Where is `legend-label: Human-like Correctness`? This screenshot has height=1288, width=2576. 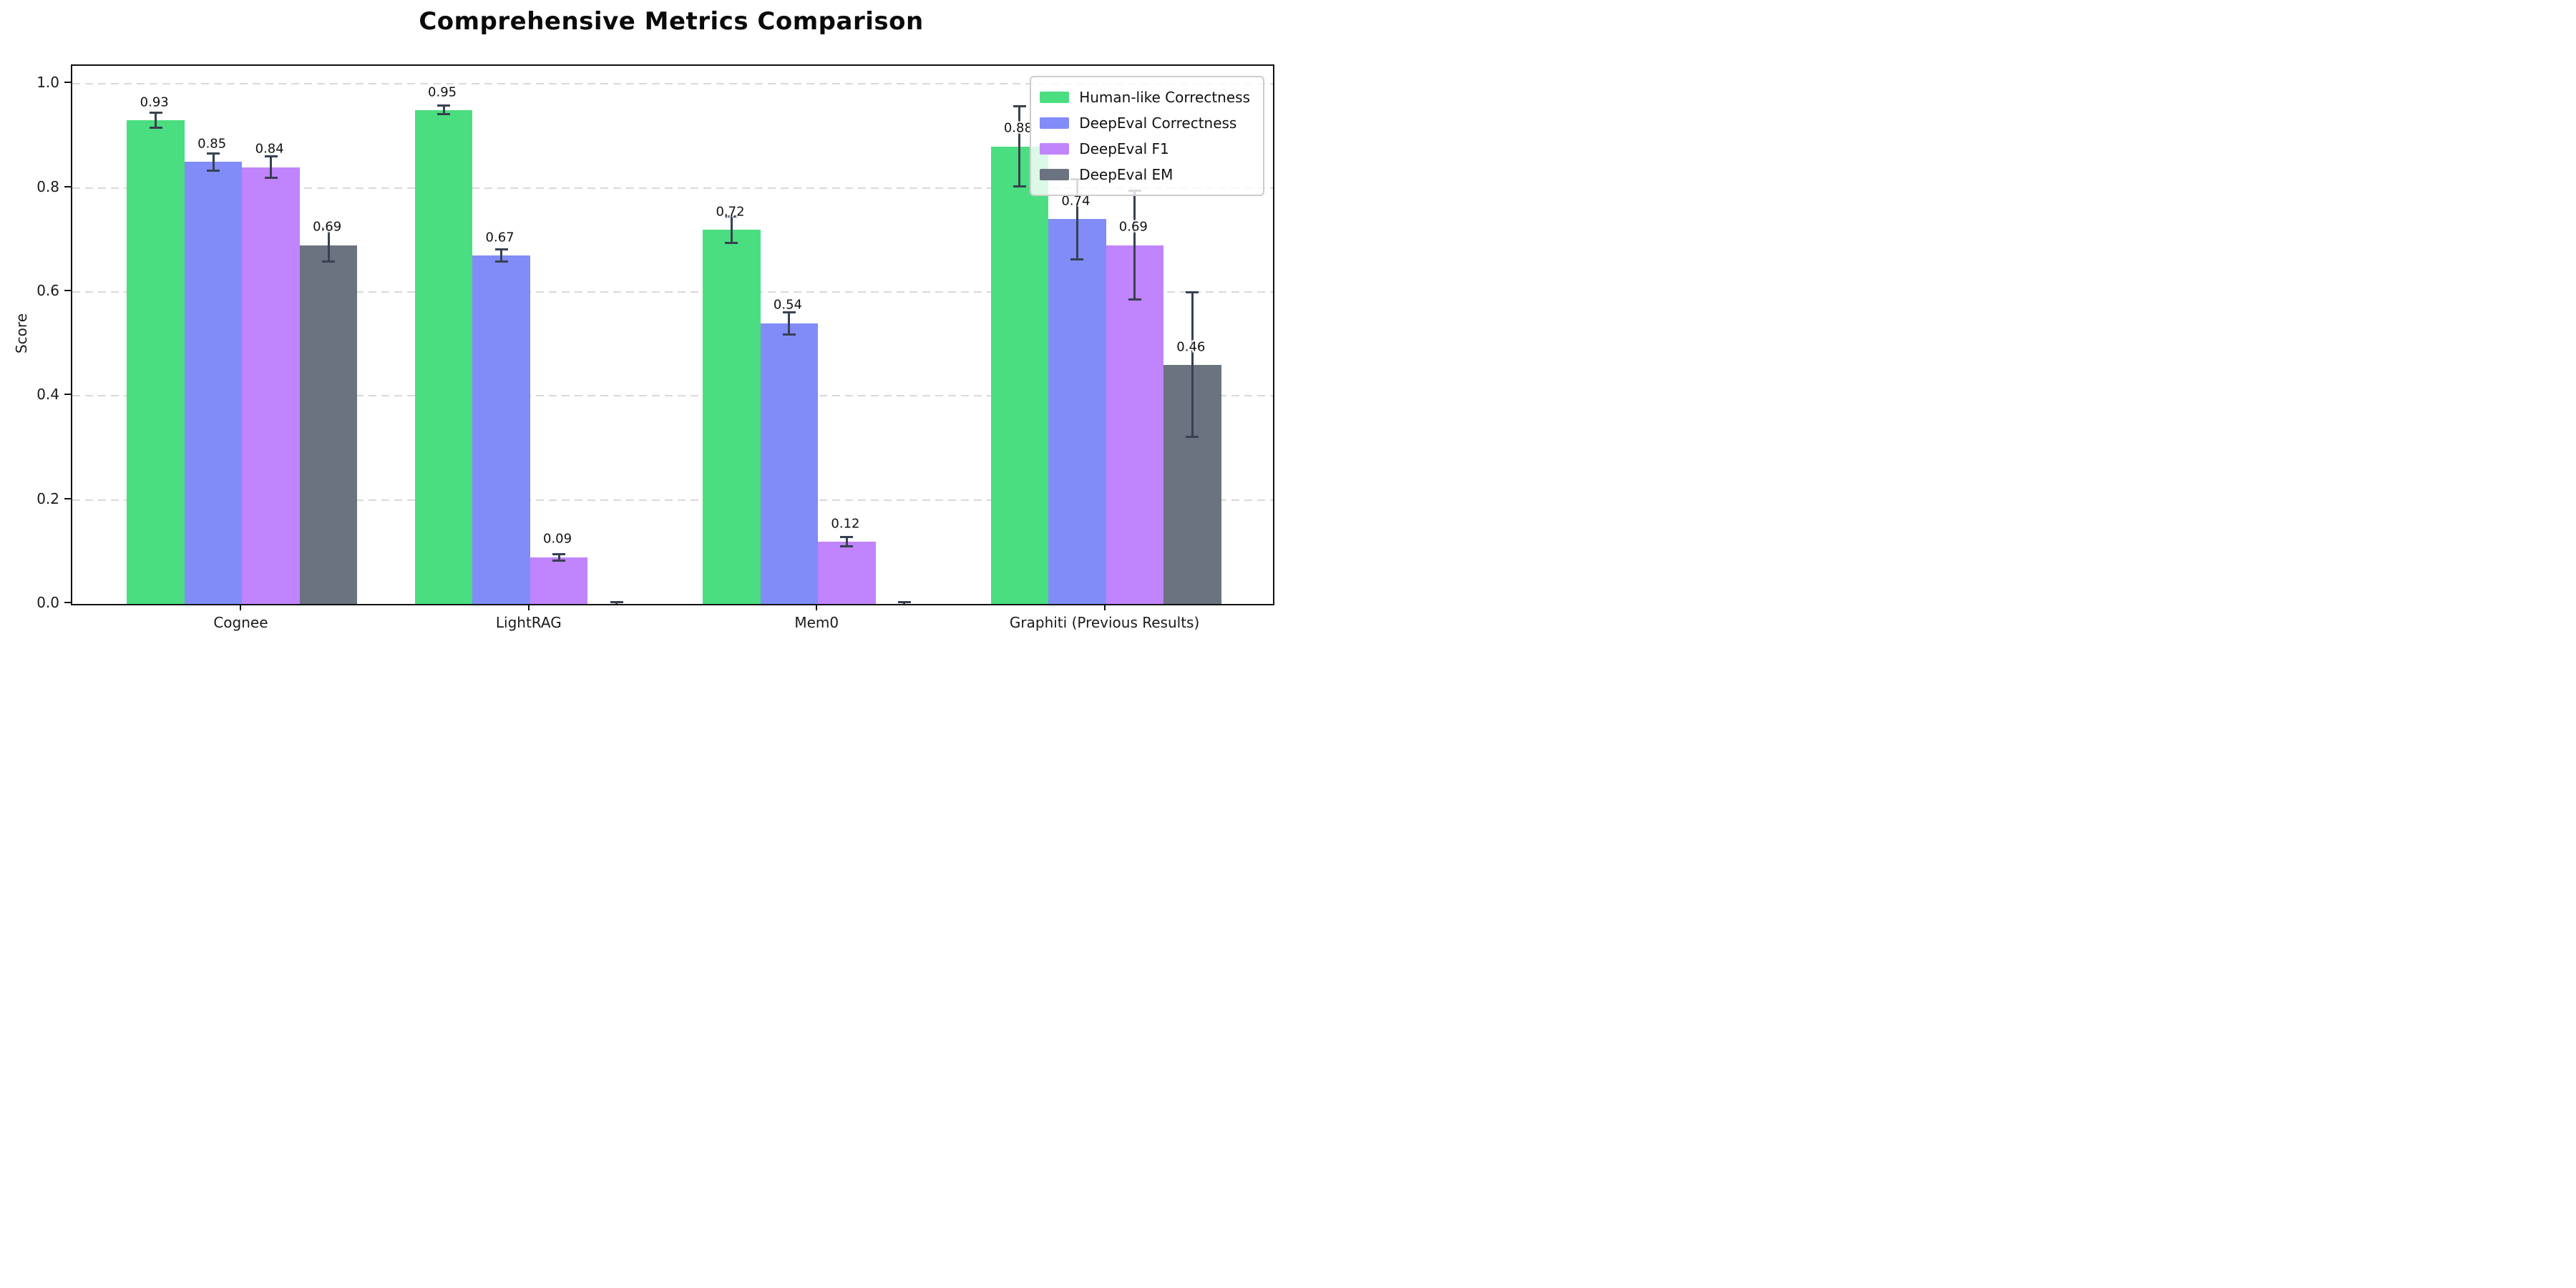 legend-label: Human-like Correctness is located at coordinates (1164, 97).